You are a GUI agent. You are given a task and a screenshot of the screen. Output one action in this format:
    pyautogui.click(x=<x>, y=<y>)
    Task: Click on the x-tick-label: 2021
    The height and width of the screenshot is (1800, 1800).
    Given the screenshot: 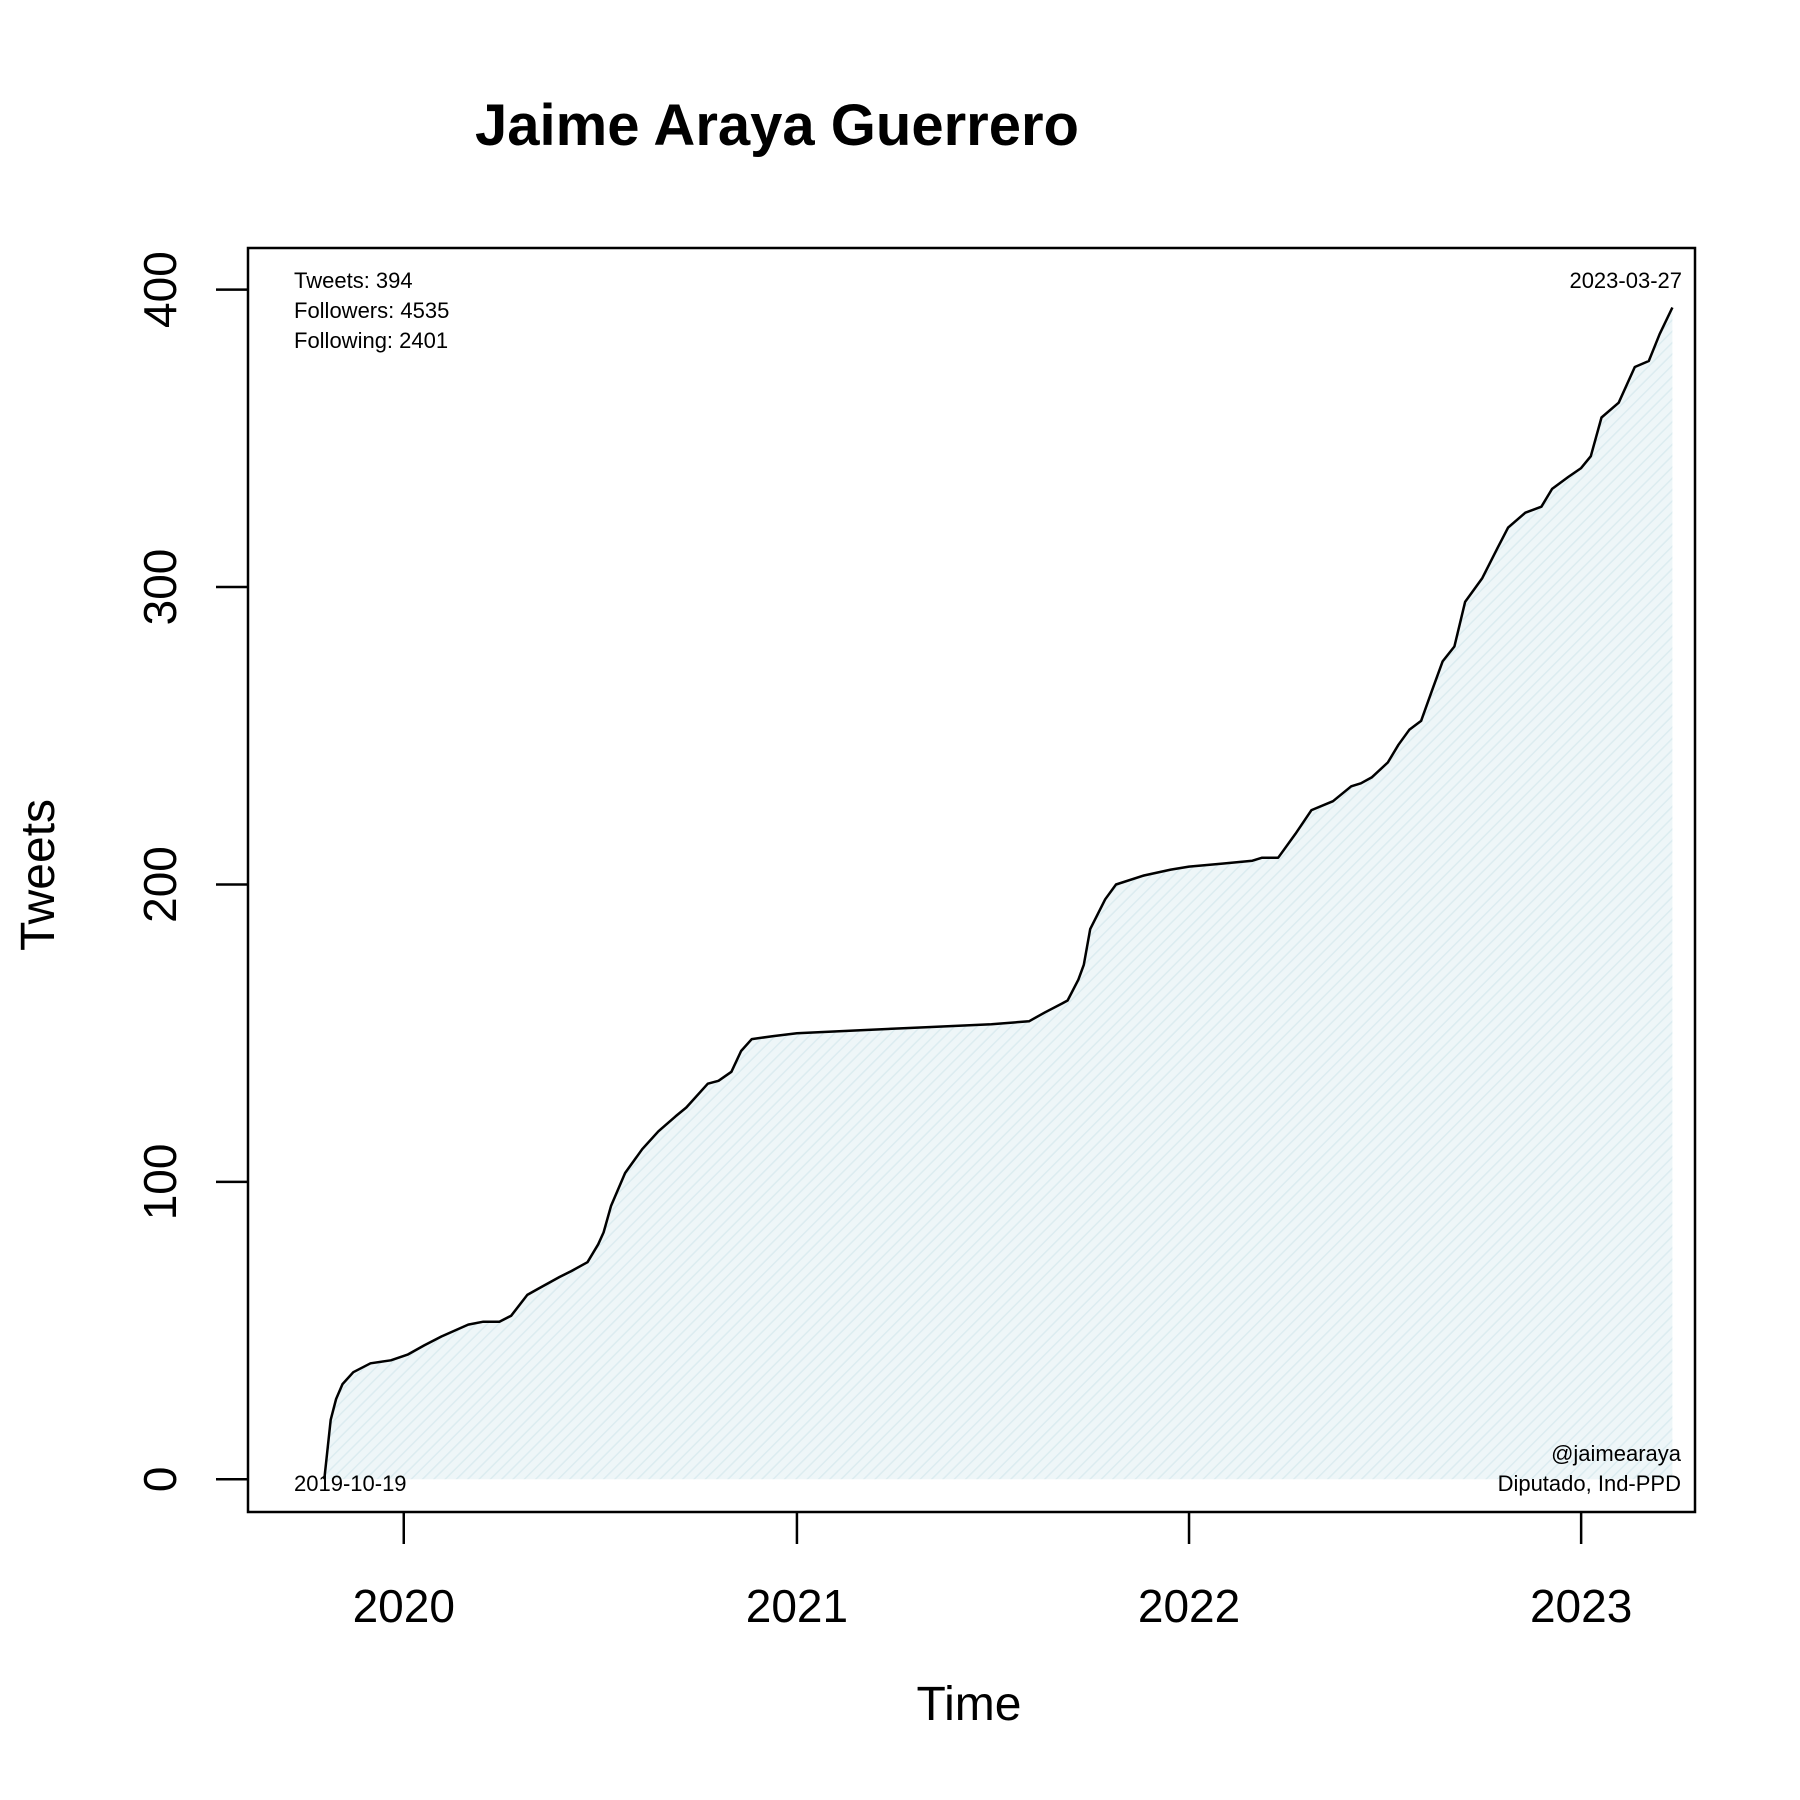 What is the action you would take?
    pyautogui.click(x=797, y=1606)
    